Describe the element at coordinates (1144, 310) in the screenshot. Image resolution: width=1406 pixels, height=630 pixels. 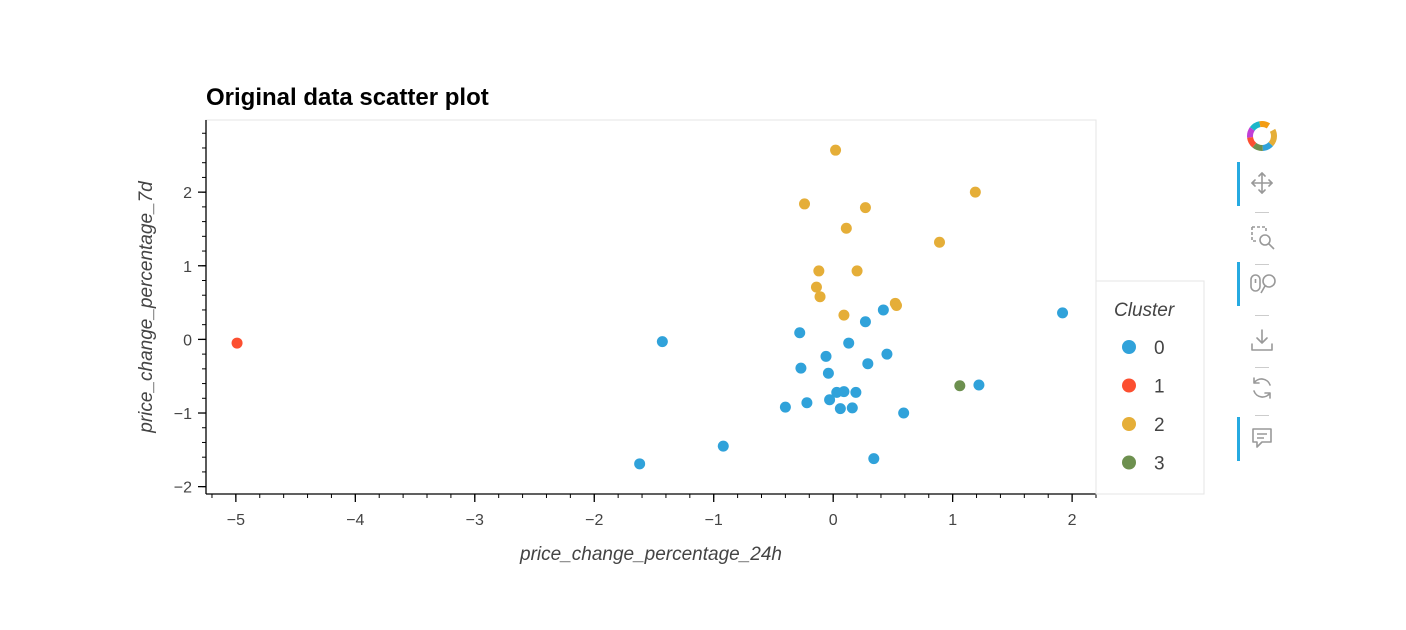
I see `legend-title: Cluster` at that location.